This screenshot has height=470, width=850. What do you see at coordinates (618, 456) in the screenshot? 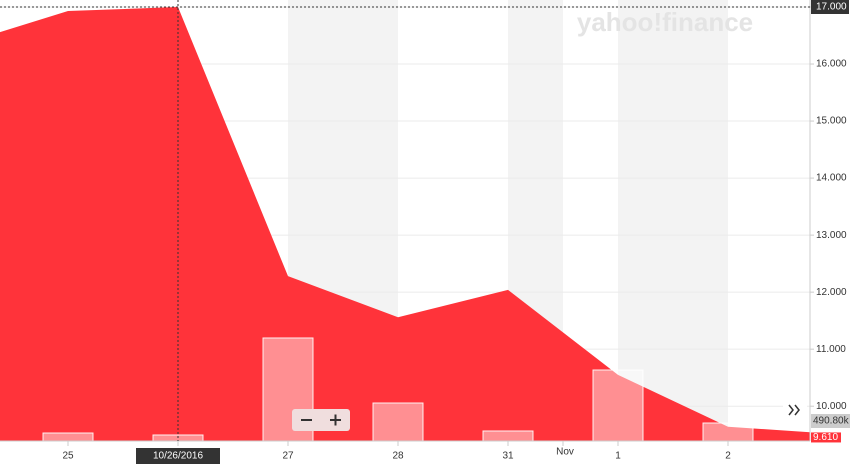
I see `x-tick-label: 1` at bounding box center [618, 456].